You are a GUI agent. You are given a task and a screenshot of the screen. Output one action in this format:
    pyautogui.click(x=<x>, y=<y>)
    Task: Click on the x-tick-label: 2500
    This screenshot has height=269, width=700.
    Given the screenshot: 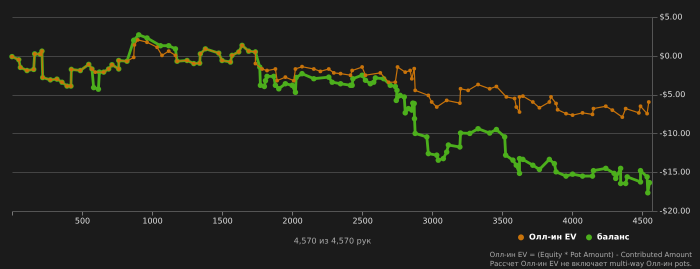 What is the action you would take?
    pyautogui.click(x=362, y=221)
    